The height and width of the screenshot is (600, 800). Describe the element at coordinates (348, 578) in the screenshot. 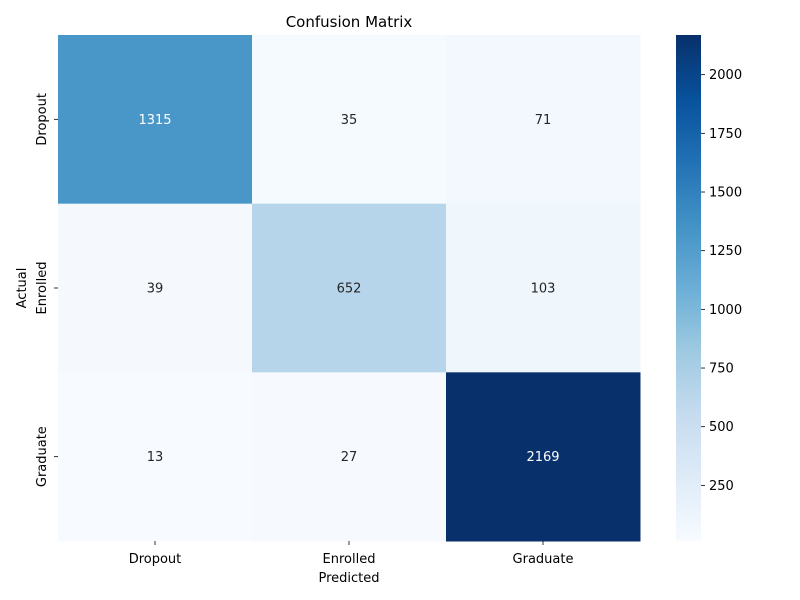

I see `x-axis-label: Predicted` at that location.